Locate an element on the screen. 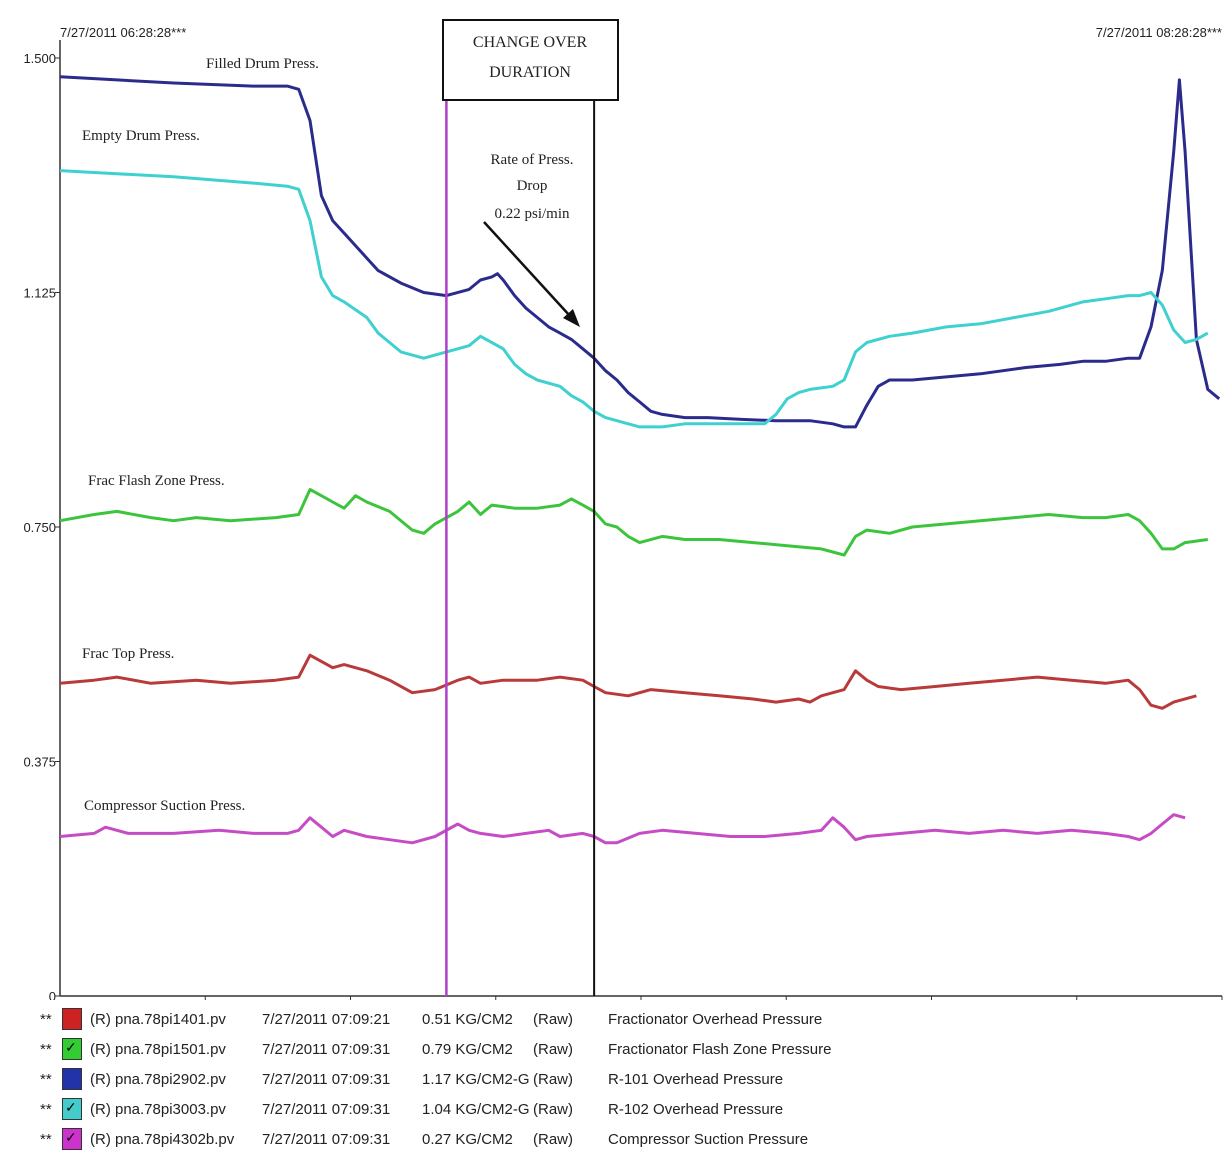 The height and width of the screenshot is (1157, 1225). legend-tag: (R) pna.78pi2902.pv is located at coordinates (158, 1079).